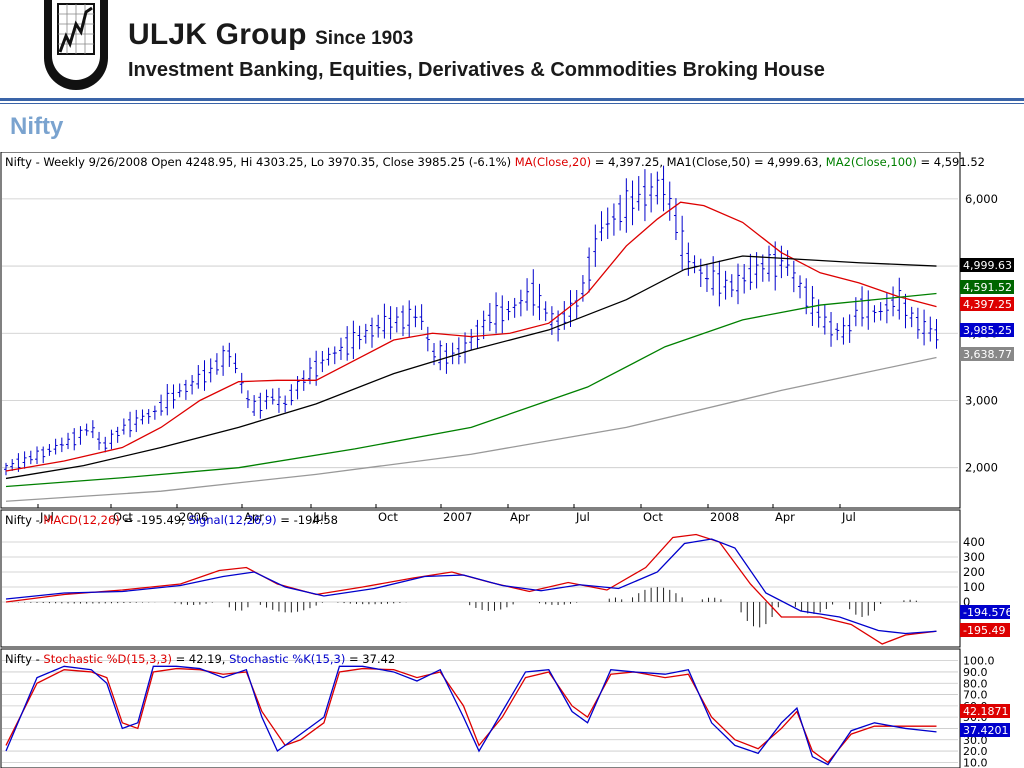 Image resolution: width=1024 pixels, height=768 pixels. I want to click on value-box: 4,999.63, so click(987, 265).